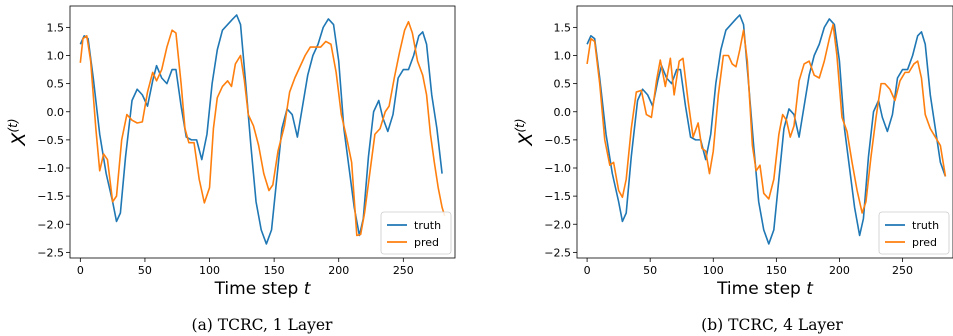 The height and width of the screenshot is (336, 953). What do you see at coordinates (263, 325) in the screenshot?
I see `figure-caption: (a) TCRC, 1 Layer` at bounding box center [263, 325].